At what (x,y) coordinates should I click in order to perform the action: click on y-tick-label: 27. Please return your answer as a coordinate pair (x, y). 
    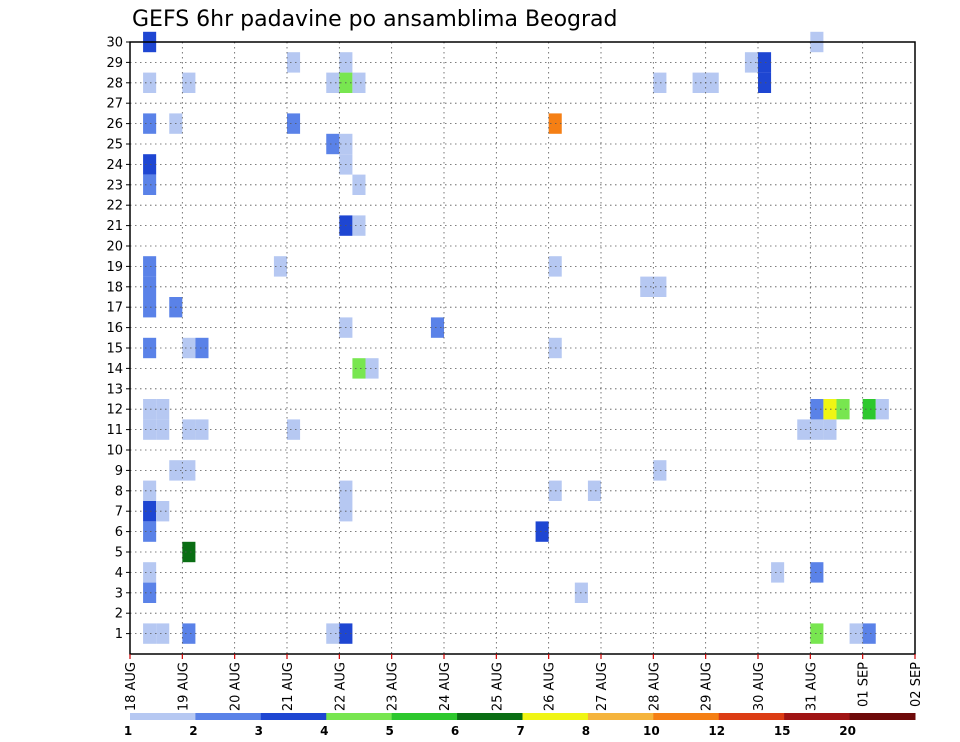
    Looking at the image, I should click on (114, 104).